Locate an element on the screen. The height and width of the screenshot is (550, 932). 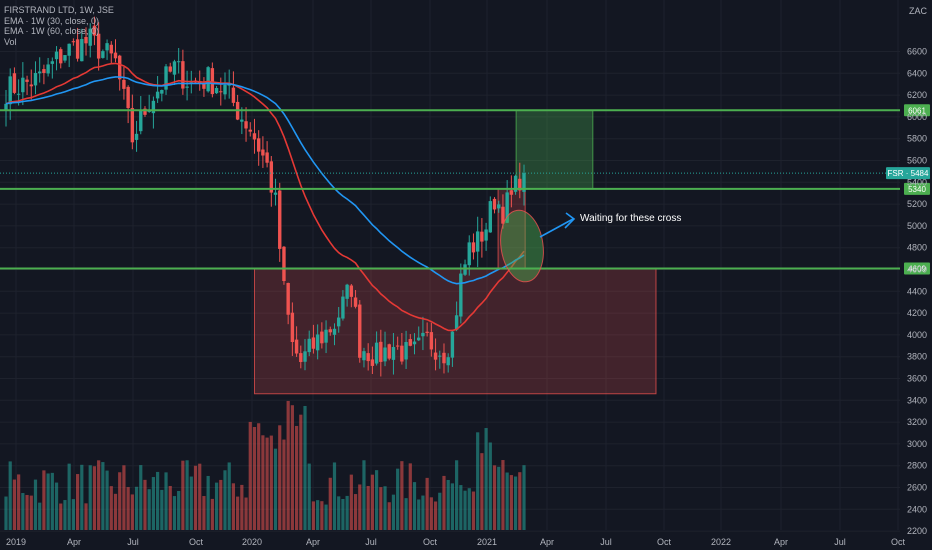
y-tick-label: 4600 is located at coordinates (917, 270).